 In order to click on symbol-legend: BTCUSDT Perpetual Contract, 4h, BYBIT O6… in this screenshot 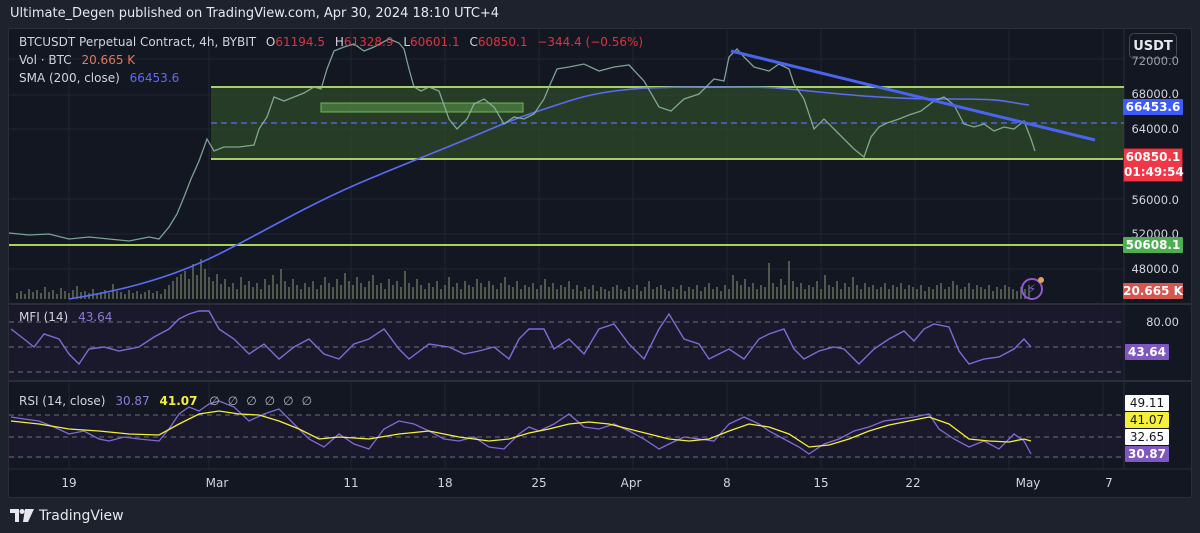, I will do `click(331, 42)`.